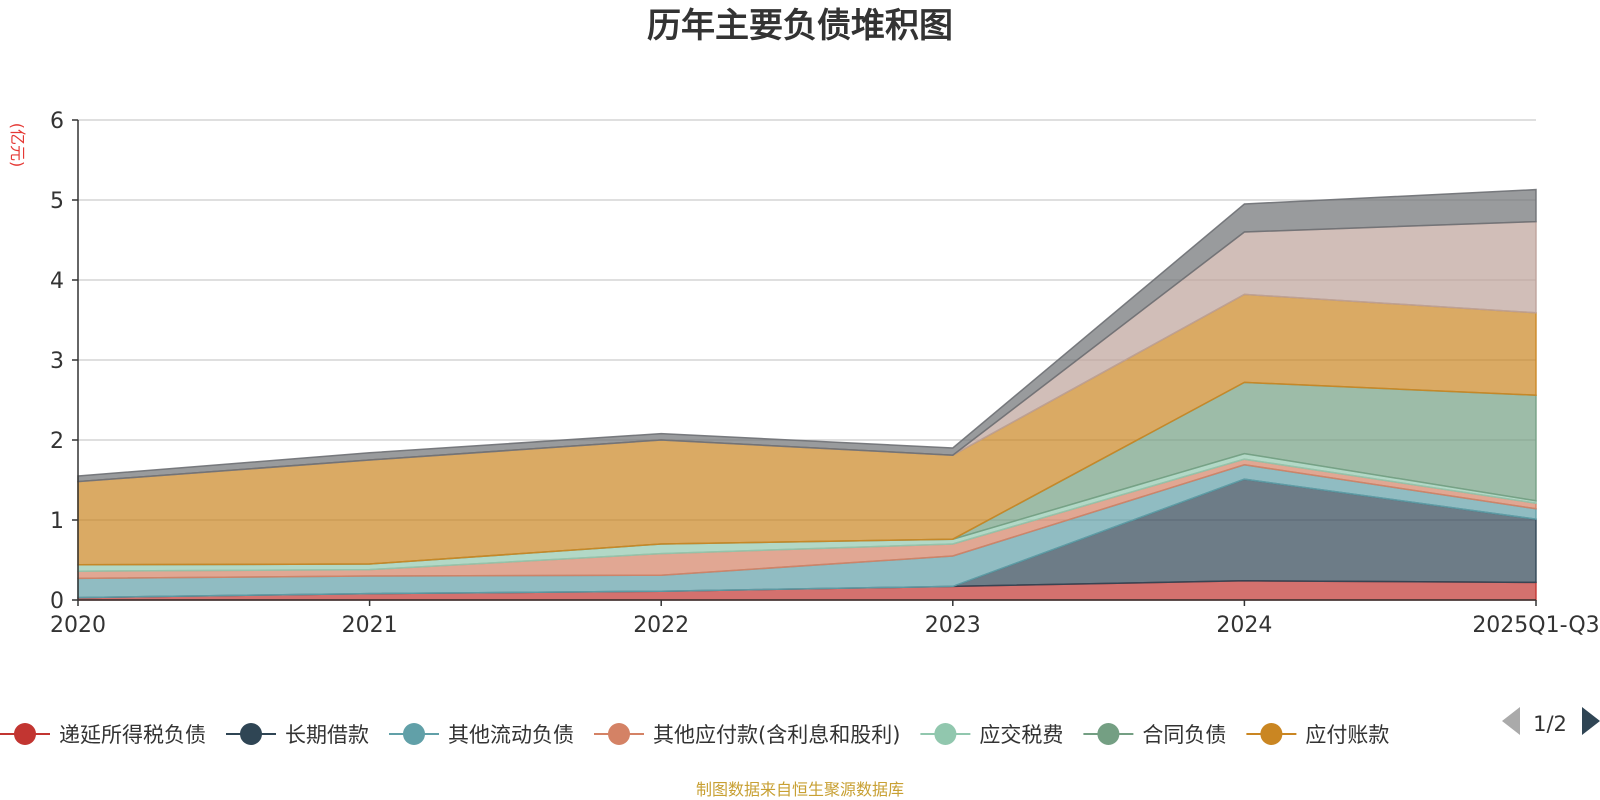 This screenshot has width=1600, height=800. I want to click on legend-label: 其他应付款(含利息和股利), so click(776, 735).